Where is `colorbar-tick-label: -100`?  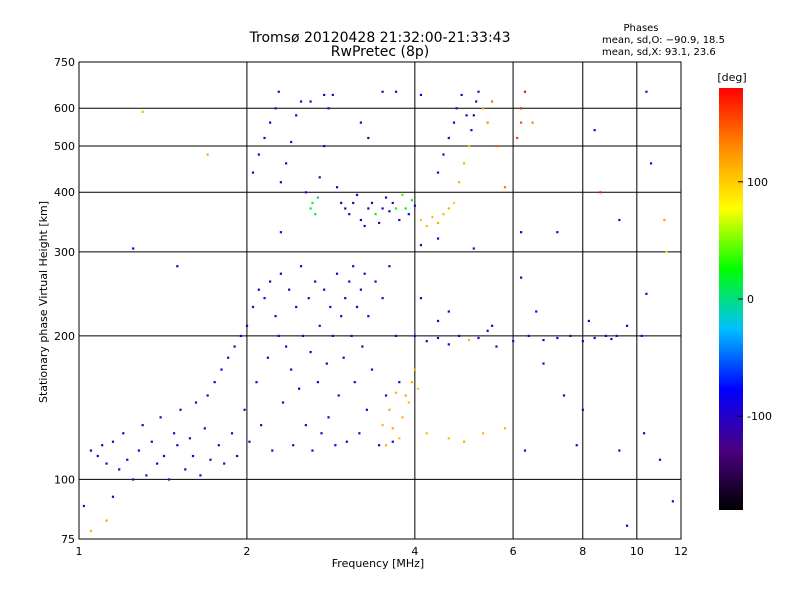
colorbar-tick-label: -100 is located at coordinates (759, 416).